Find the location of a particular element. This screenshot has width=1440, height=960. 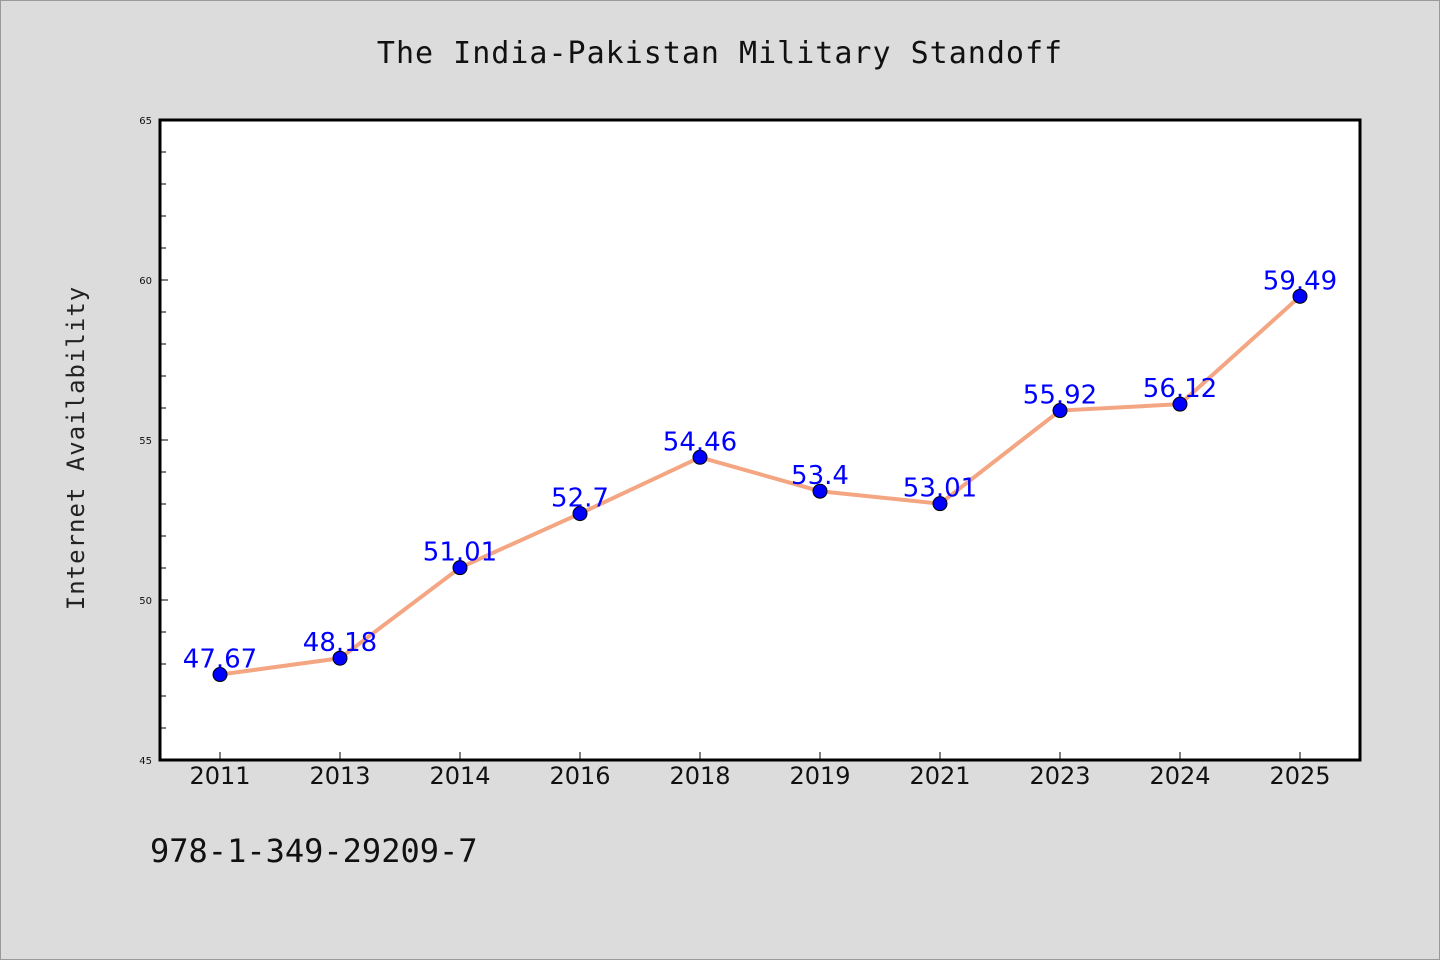

x-tick-label: 2025 is located at coordinates (1299, 776).